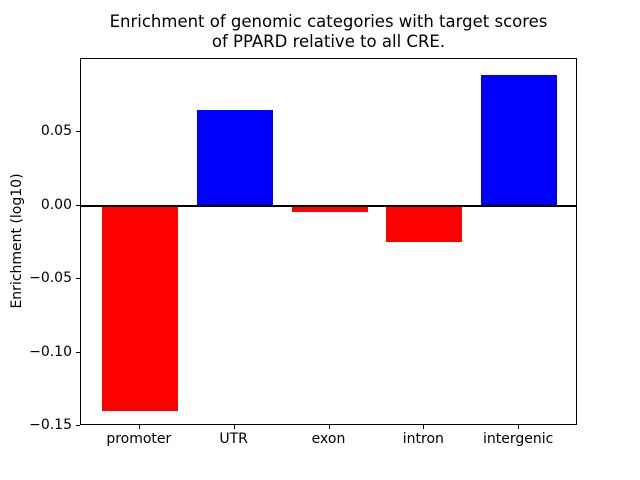 Image resolution: width=640 pixels, height=480 pixels. I want to click on bar-intergenic, so click(519, 140).